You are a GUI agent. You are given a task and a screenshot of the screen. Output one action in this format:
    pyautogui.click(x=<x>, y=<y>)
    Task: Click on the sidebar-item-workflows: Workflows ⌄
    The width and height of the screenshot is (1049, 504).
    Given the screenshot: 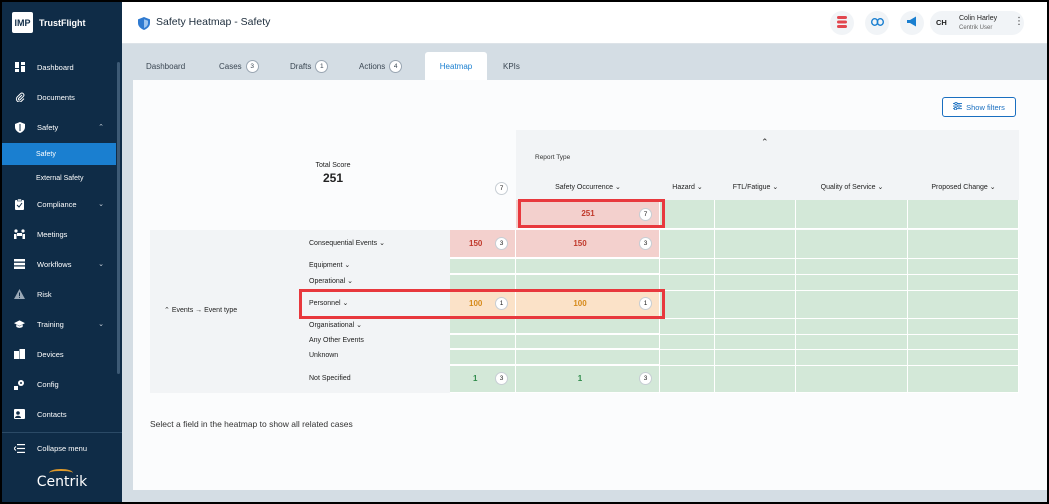 What is the action you would take?
    pyautogui.click(x=59, y=264)
    